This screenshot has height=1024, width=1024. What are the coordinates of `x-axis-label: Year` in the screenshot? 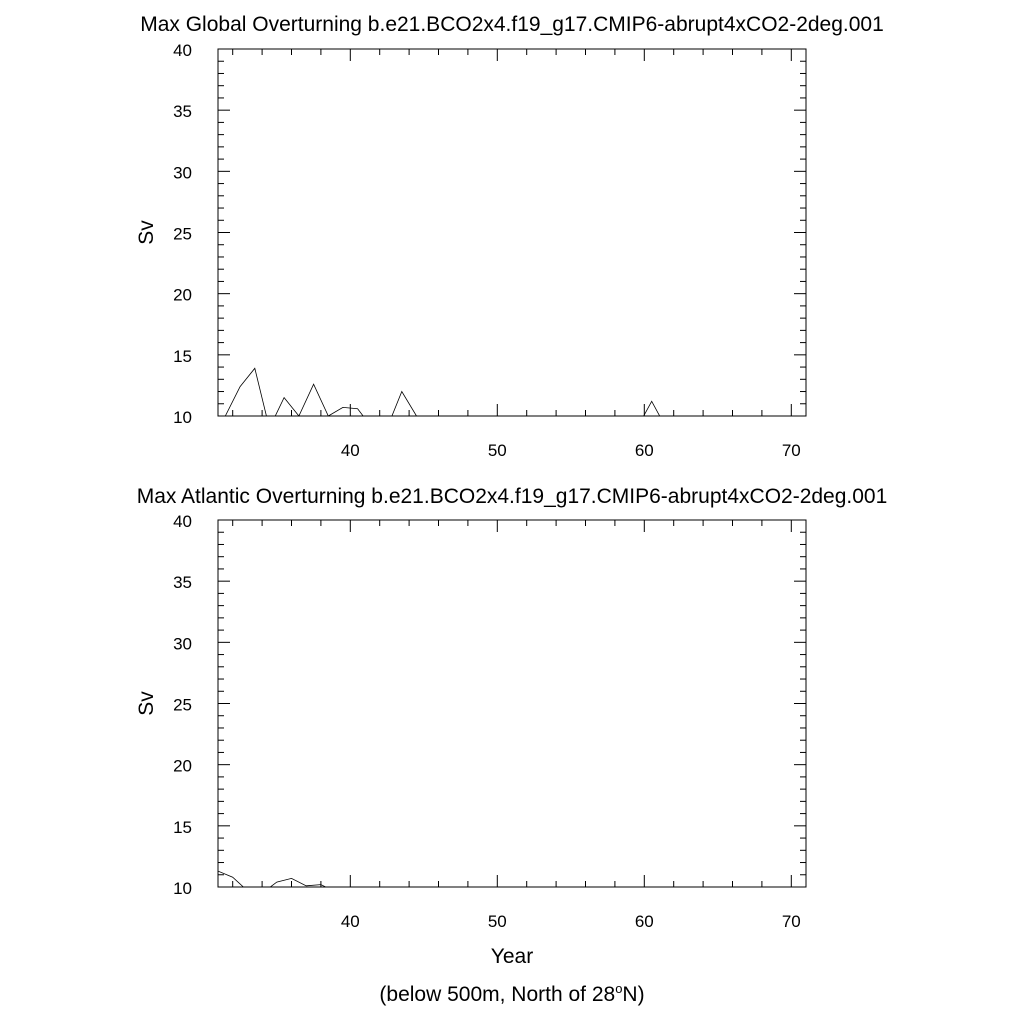 It's located at (512, 956).